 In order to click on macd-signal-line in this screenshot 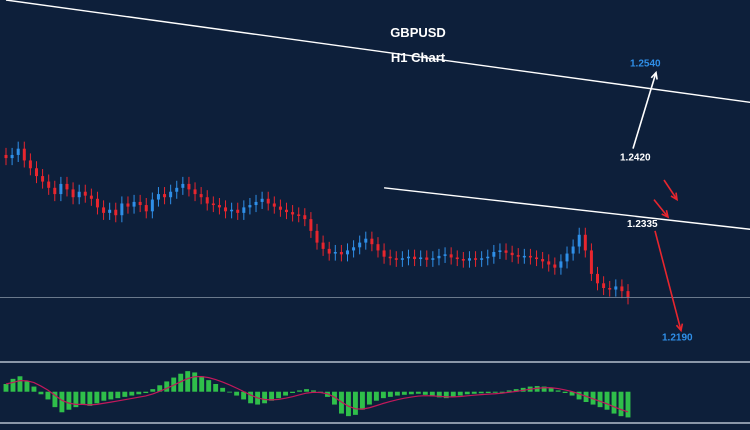, I will do `click(317, 394)`.